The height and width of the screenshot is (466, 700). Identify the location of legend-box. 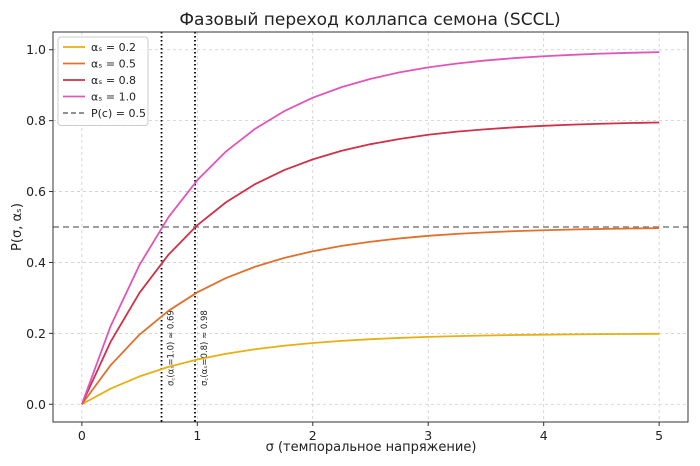
(103, 81).